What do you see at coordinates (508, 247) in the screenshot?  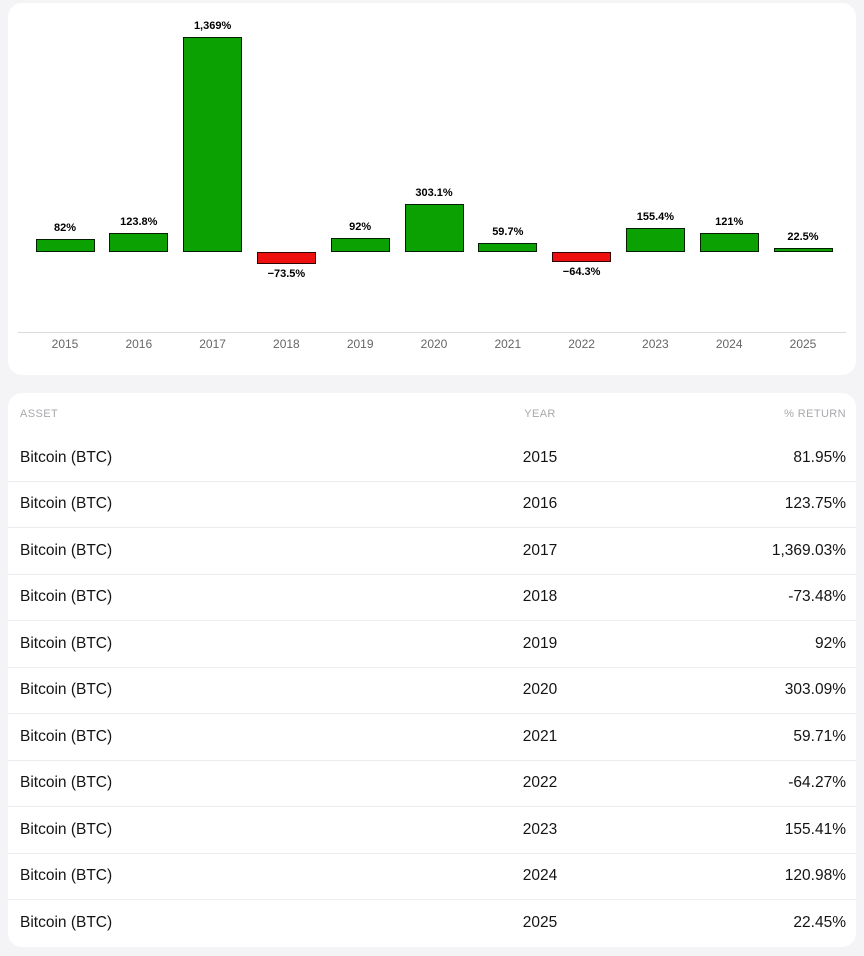 I see `bar-2021` at bounding box center [508, 247].